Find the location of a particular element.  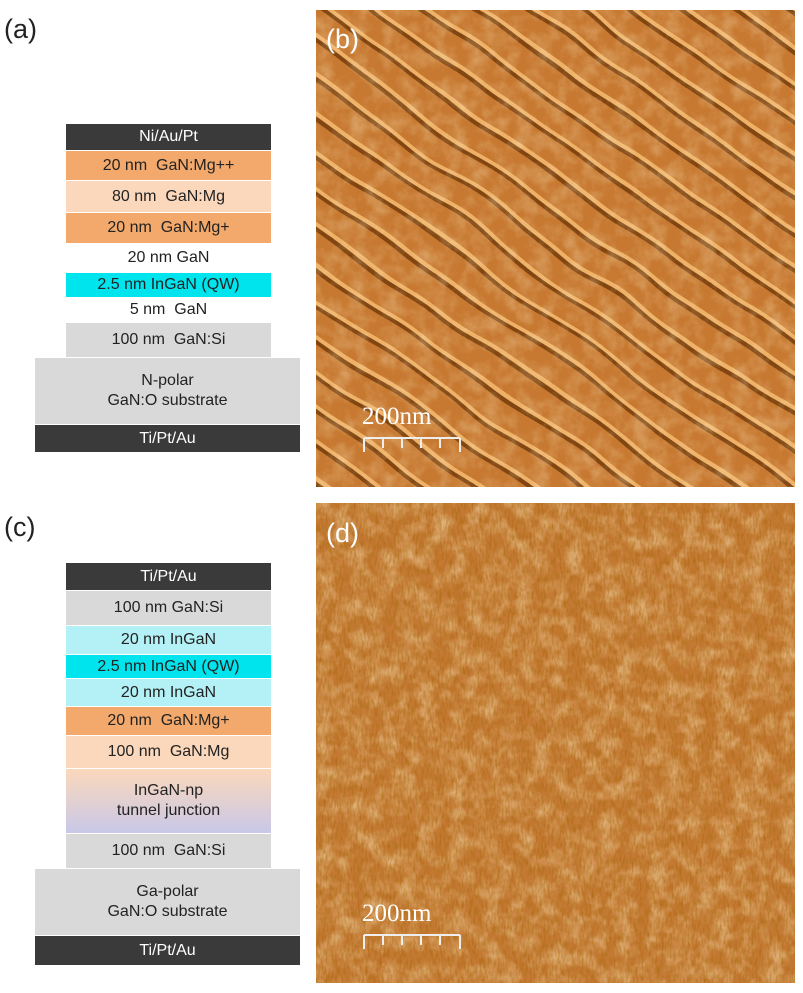

layer: 100 nm GaN:Mg is located at coordinates (168, 751).